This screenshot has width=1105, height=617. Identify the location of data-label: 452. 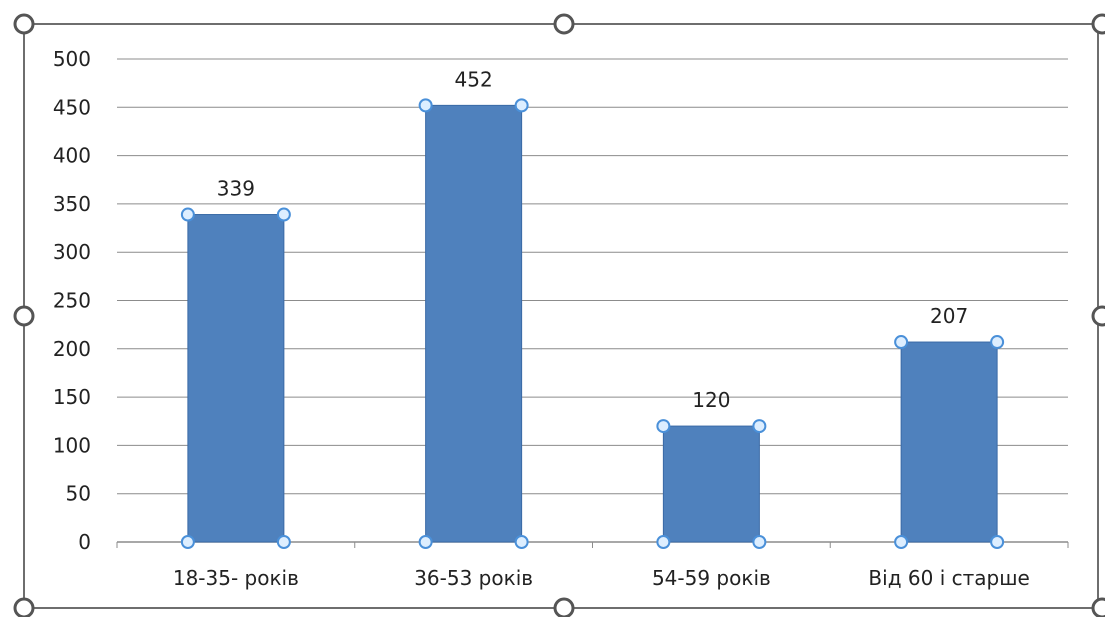
(474, 79).